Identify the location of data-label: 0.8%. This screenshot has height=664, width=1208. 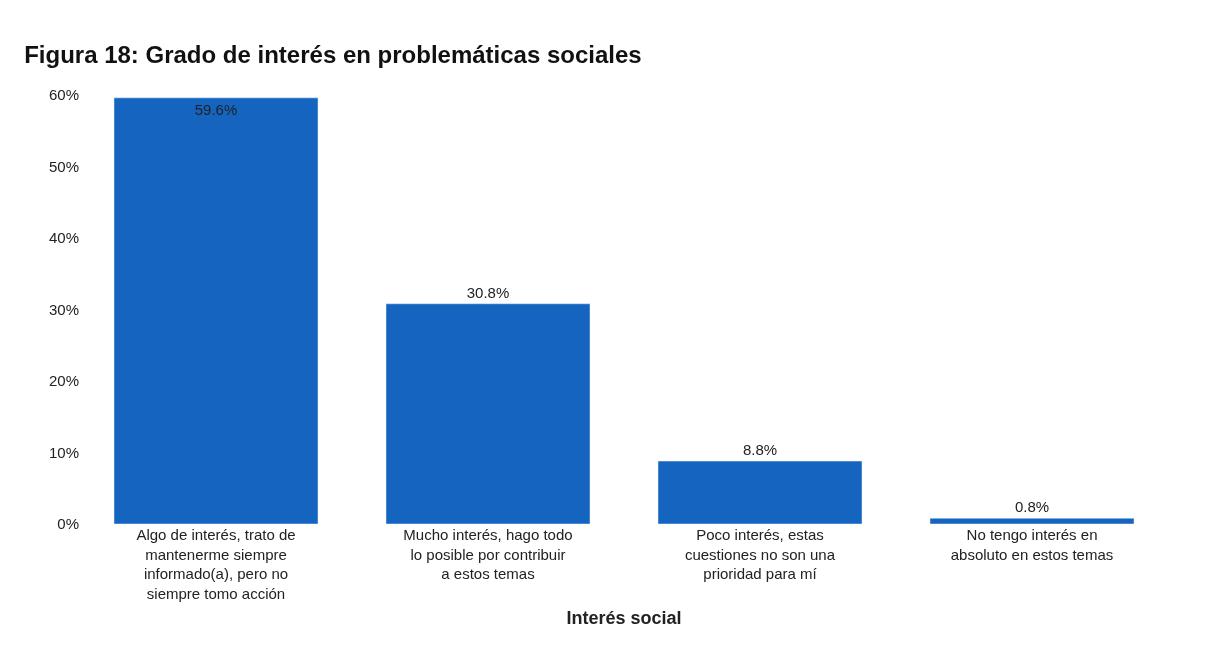
(1032, 507).